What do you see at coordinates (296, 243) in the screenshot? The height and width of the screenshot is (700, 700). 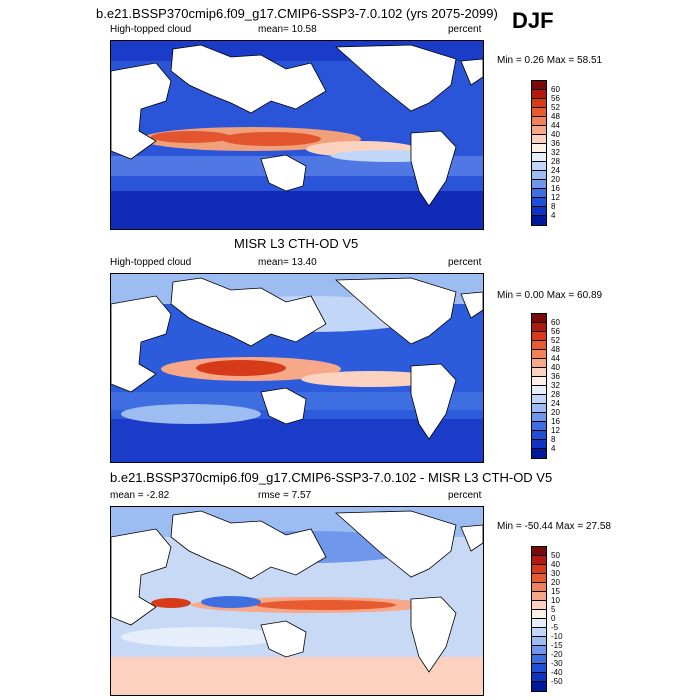 I see `panel2-title: MISR L3 CTH-OD V5` at bounding box center [296, 243].